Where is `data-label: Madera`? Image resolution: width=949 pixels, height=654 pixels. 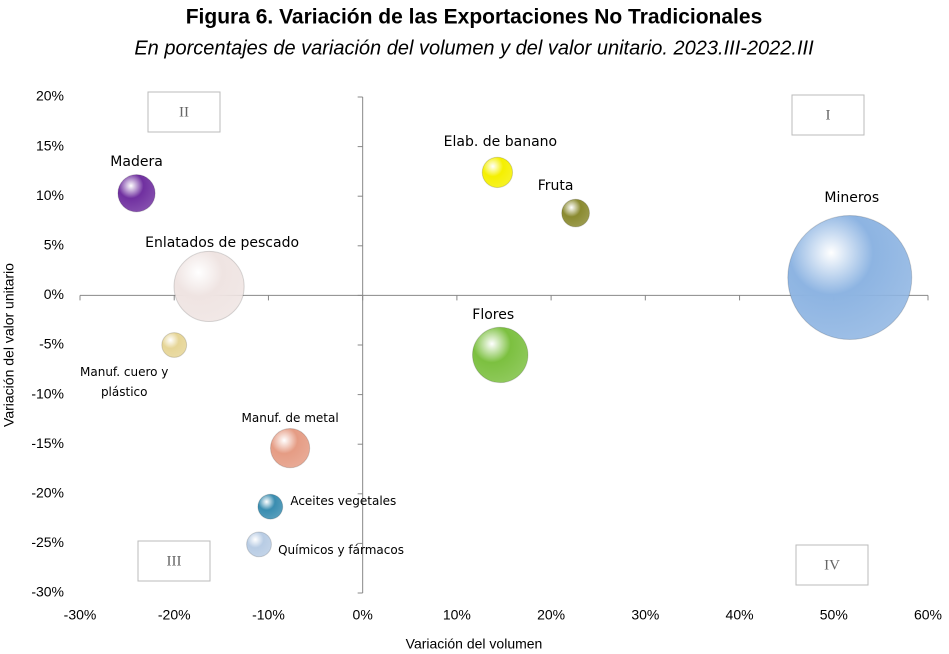
data-label: Madera is located at coordinates (136, 162).